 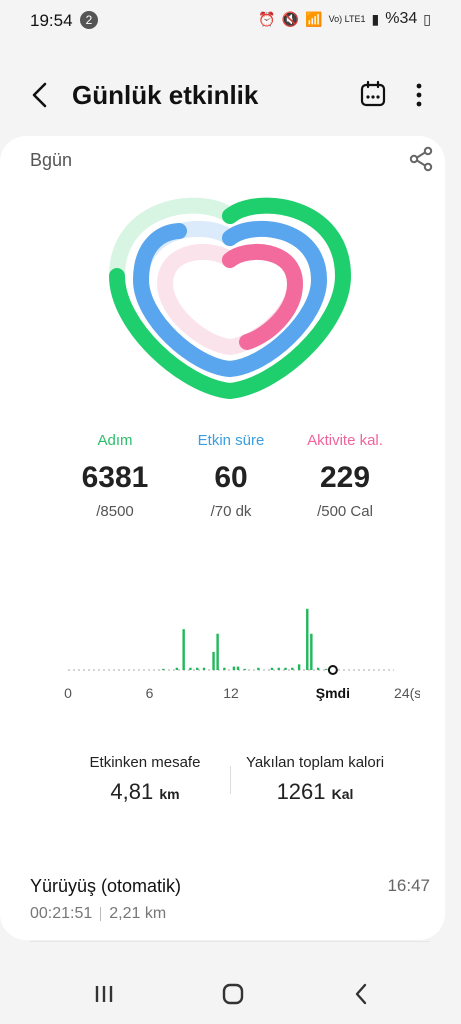 I want to click on system-nav-bar, so click(x=230, y=992).